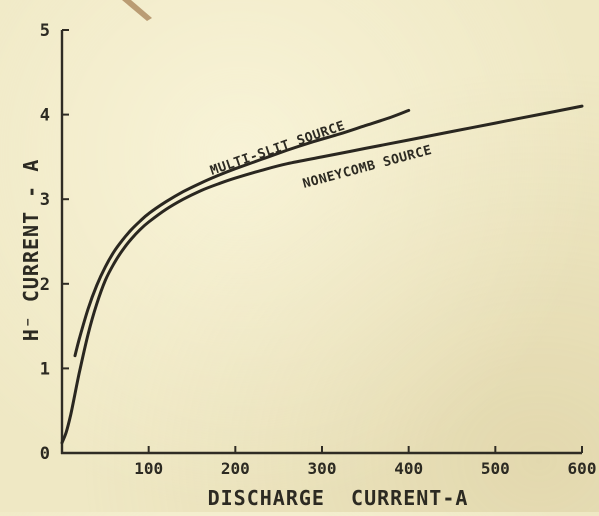 Image resolution: width=599 pixels, height=516 pixels. I want to click on y-tick-label: 5, so click(45, 31).